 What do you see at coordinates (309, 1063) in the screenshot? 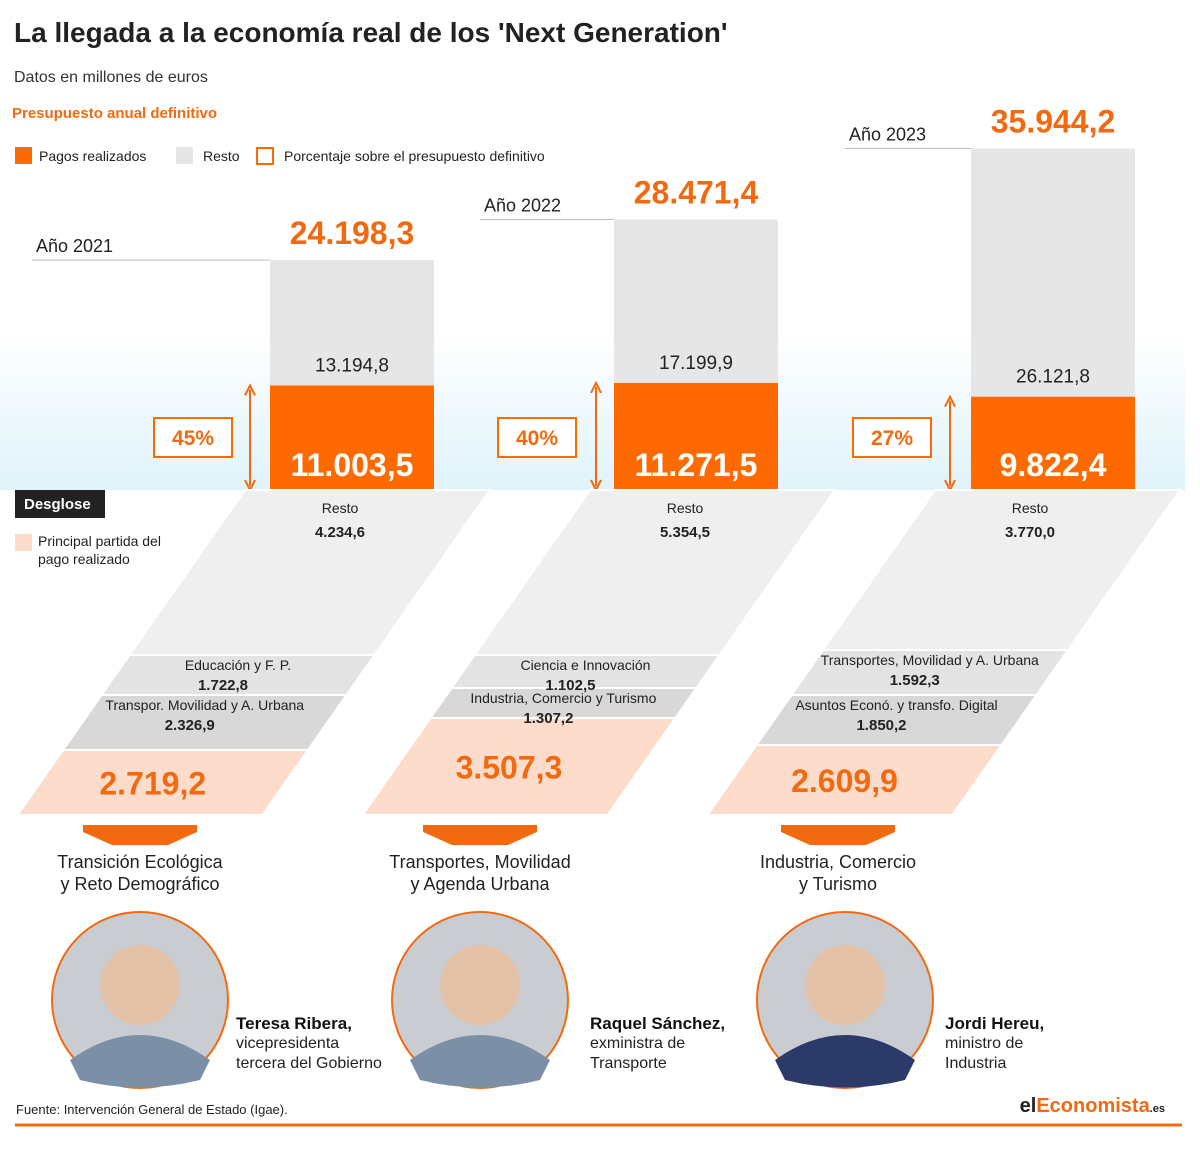
I see `person-role: tercera del Gobierno` at bounding box center [309, 1063].